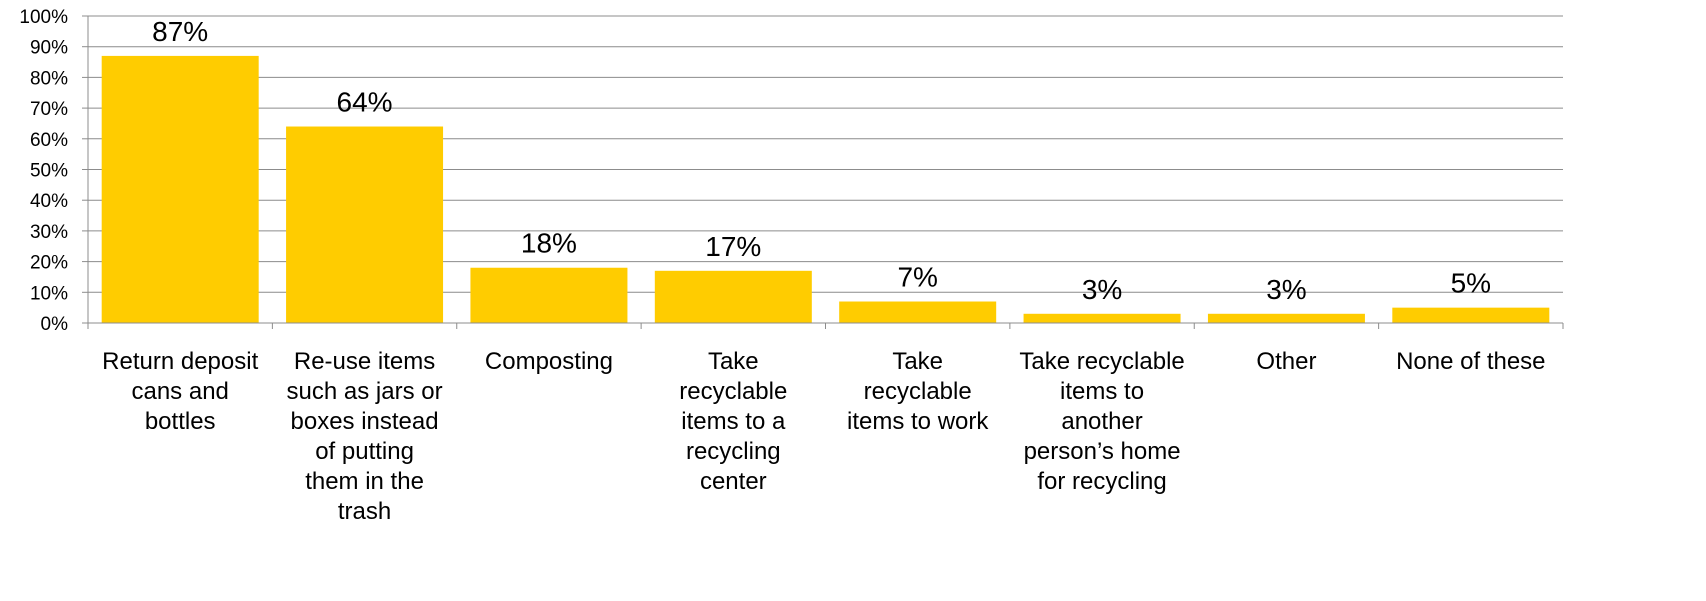 This screenshot has width=1706, height=601. I want to click on data-label: 7%, so click(917, 277).